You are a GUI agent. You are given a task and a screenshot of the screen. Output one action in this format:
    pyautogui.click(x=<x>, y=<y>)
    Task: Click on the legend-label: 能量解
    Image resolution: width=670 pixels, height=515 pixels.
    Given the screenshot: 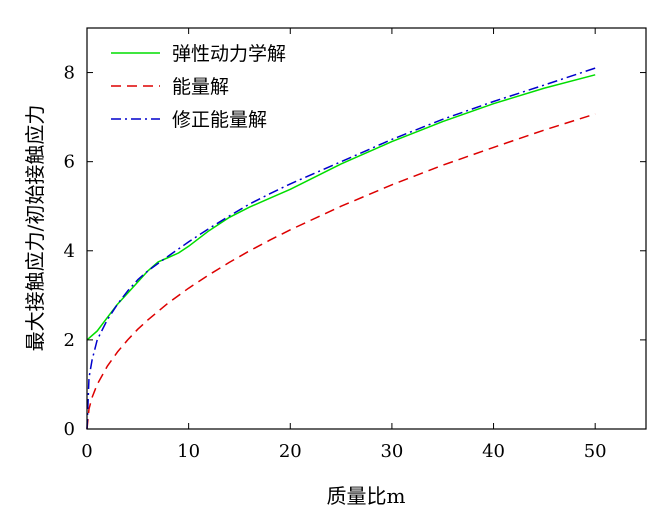 What is the action you would take?
    pyautogui.click(x=200, y=87)
    